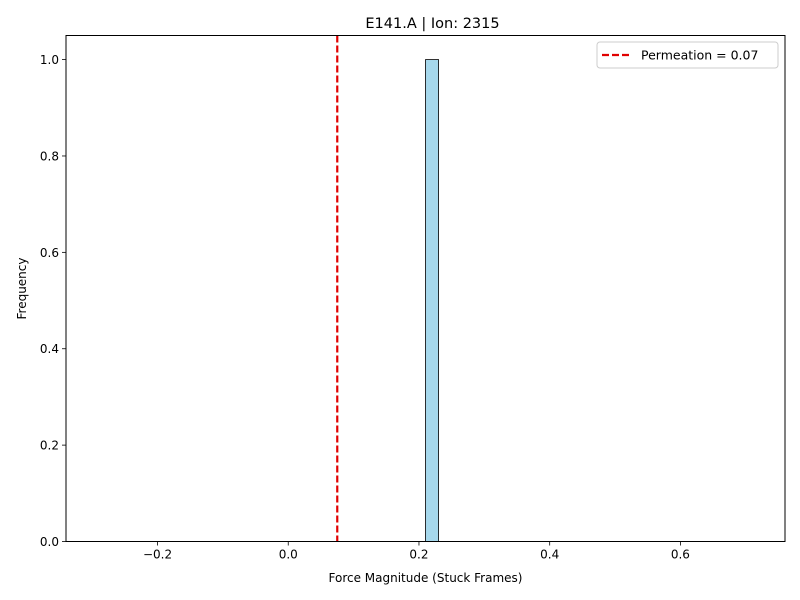 The width and height of the screenshot is (800, 600). I want to click on y-tick-label: 0.6, so click(49, 253).